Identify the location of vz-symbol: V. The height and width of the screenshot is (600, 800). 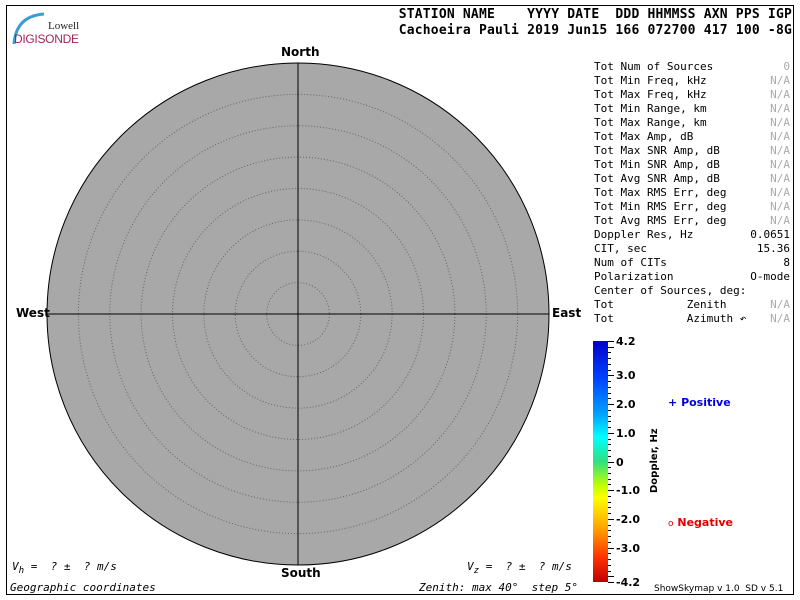
(470, 566).